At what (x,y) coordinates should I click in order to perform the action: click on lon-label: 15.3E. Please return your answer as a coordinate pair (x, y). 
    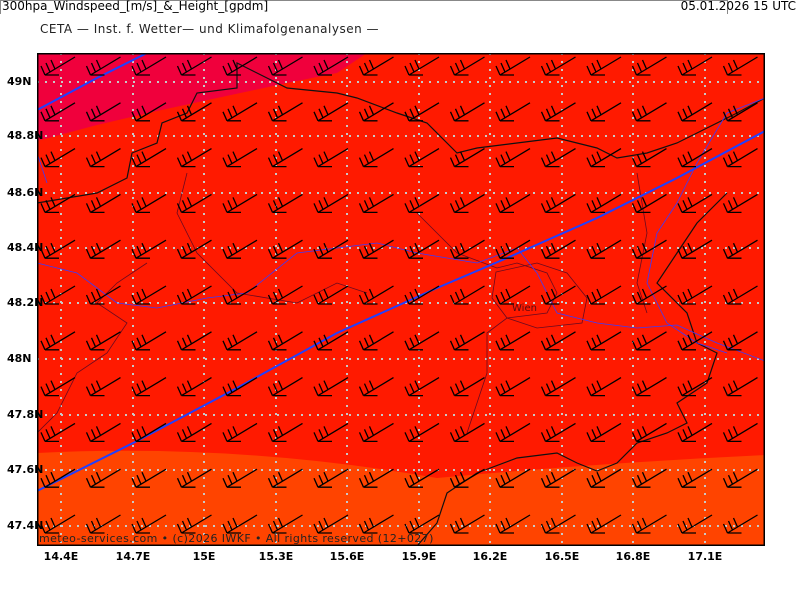
    Looking at the image, I should click on (276, 556).